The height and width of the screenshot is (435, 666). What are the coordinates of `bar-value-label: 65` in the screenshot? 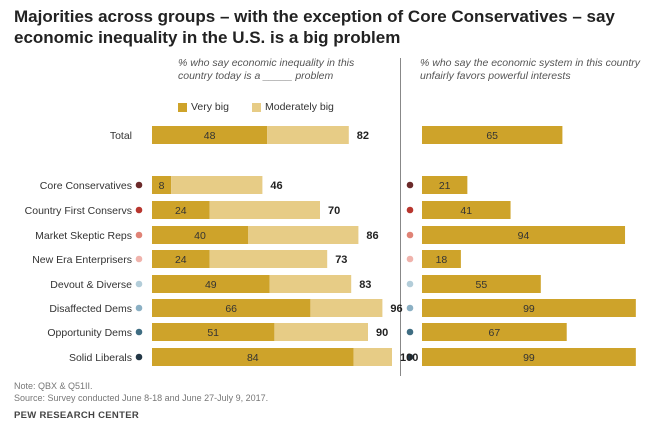 It's located at (492, 136).